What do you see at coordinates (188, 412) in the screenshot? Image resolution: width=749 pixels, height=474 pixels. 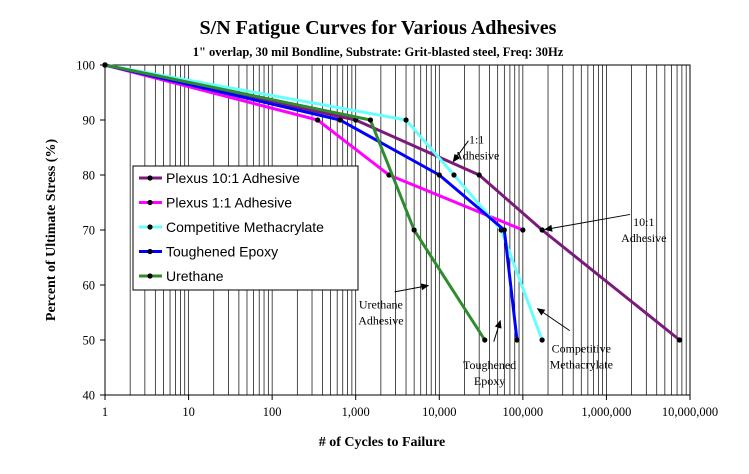 I see `x-tick-label: 10` at bounding box center [188, 412].